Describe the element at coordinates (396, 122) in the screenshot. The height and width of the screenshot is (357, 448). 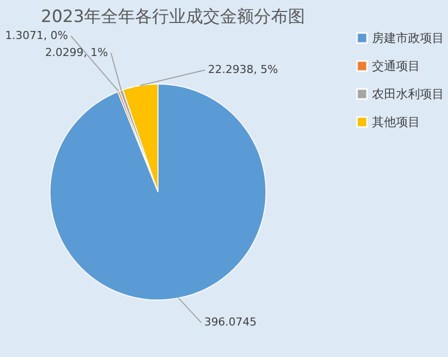
I see `legend-label: 其他项目` at that location.